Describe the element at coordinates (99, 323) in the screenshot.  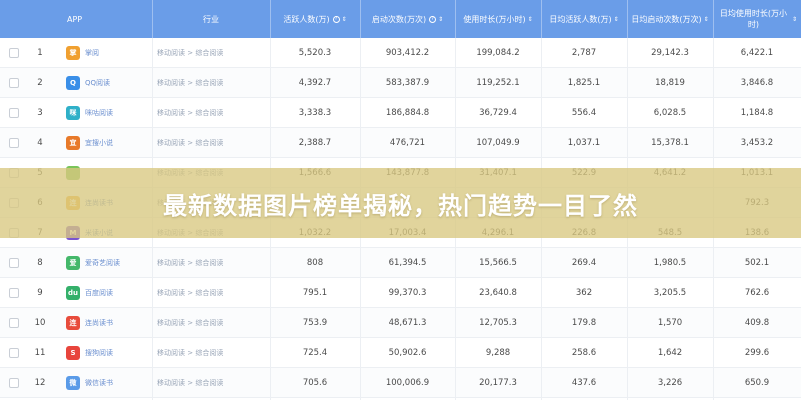
I see `app-name-link: 连尚读书` at that location.